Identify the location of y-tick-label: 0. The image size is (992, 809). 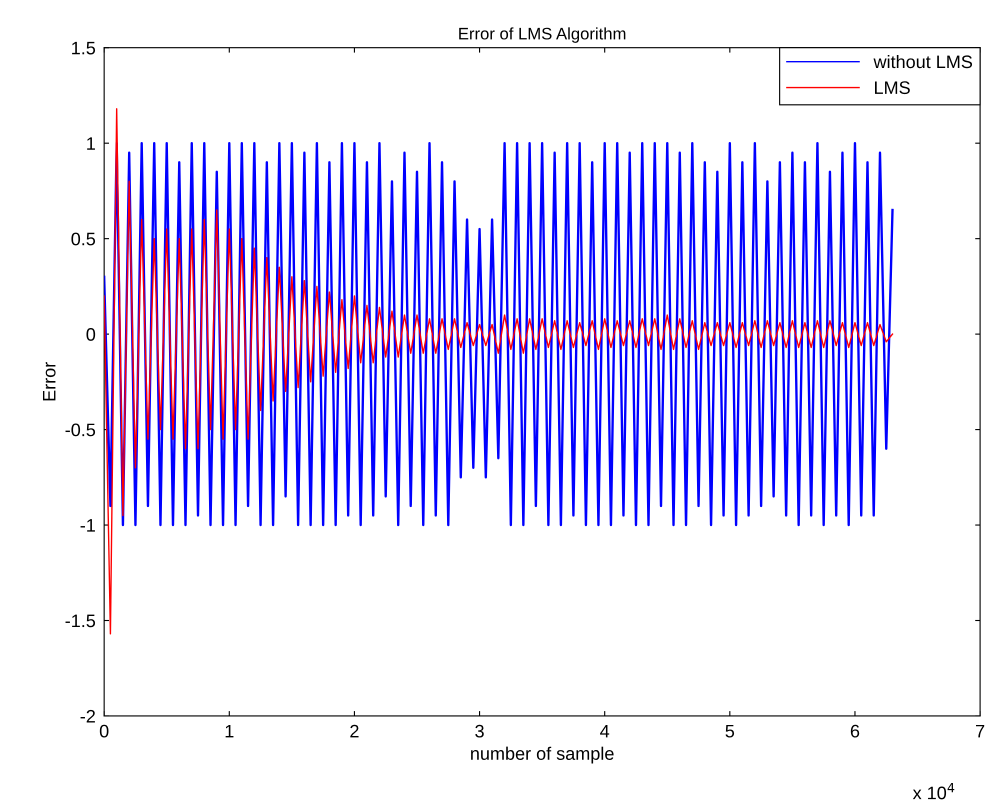
(91, 334).